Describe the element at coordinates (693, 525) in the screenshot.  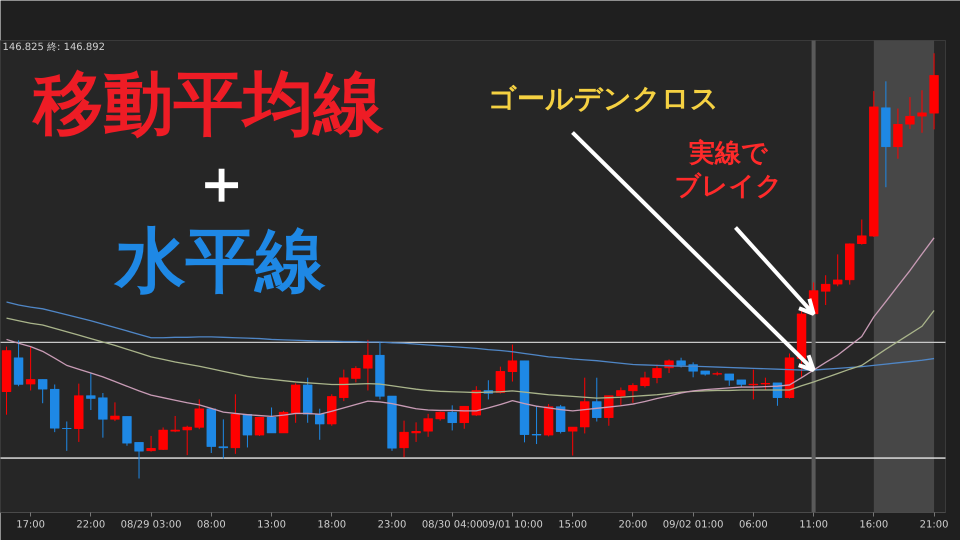
I see `x-tick-label: 09/02 01:00` at that location.